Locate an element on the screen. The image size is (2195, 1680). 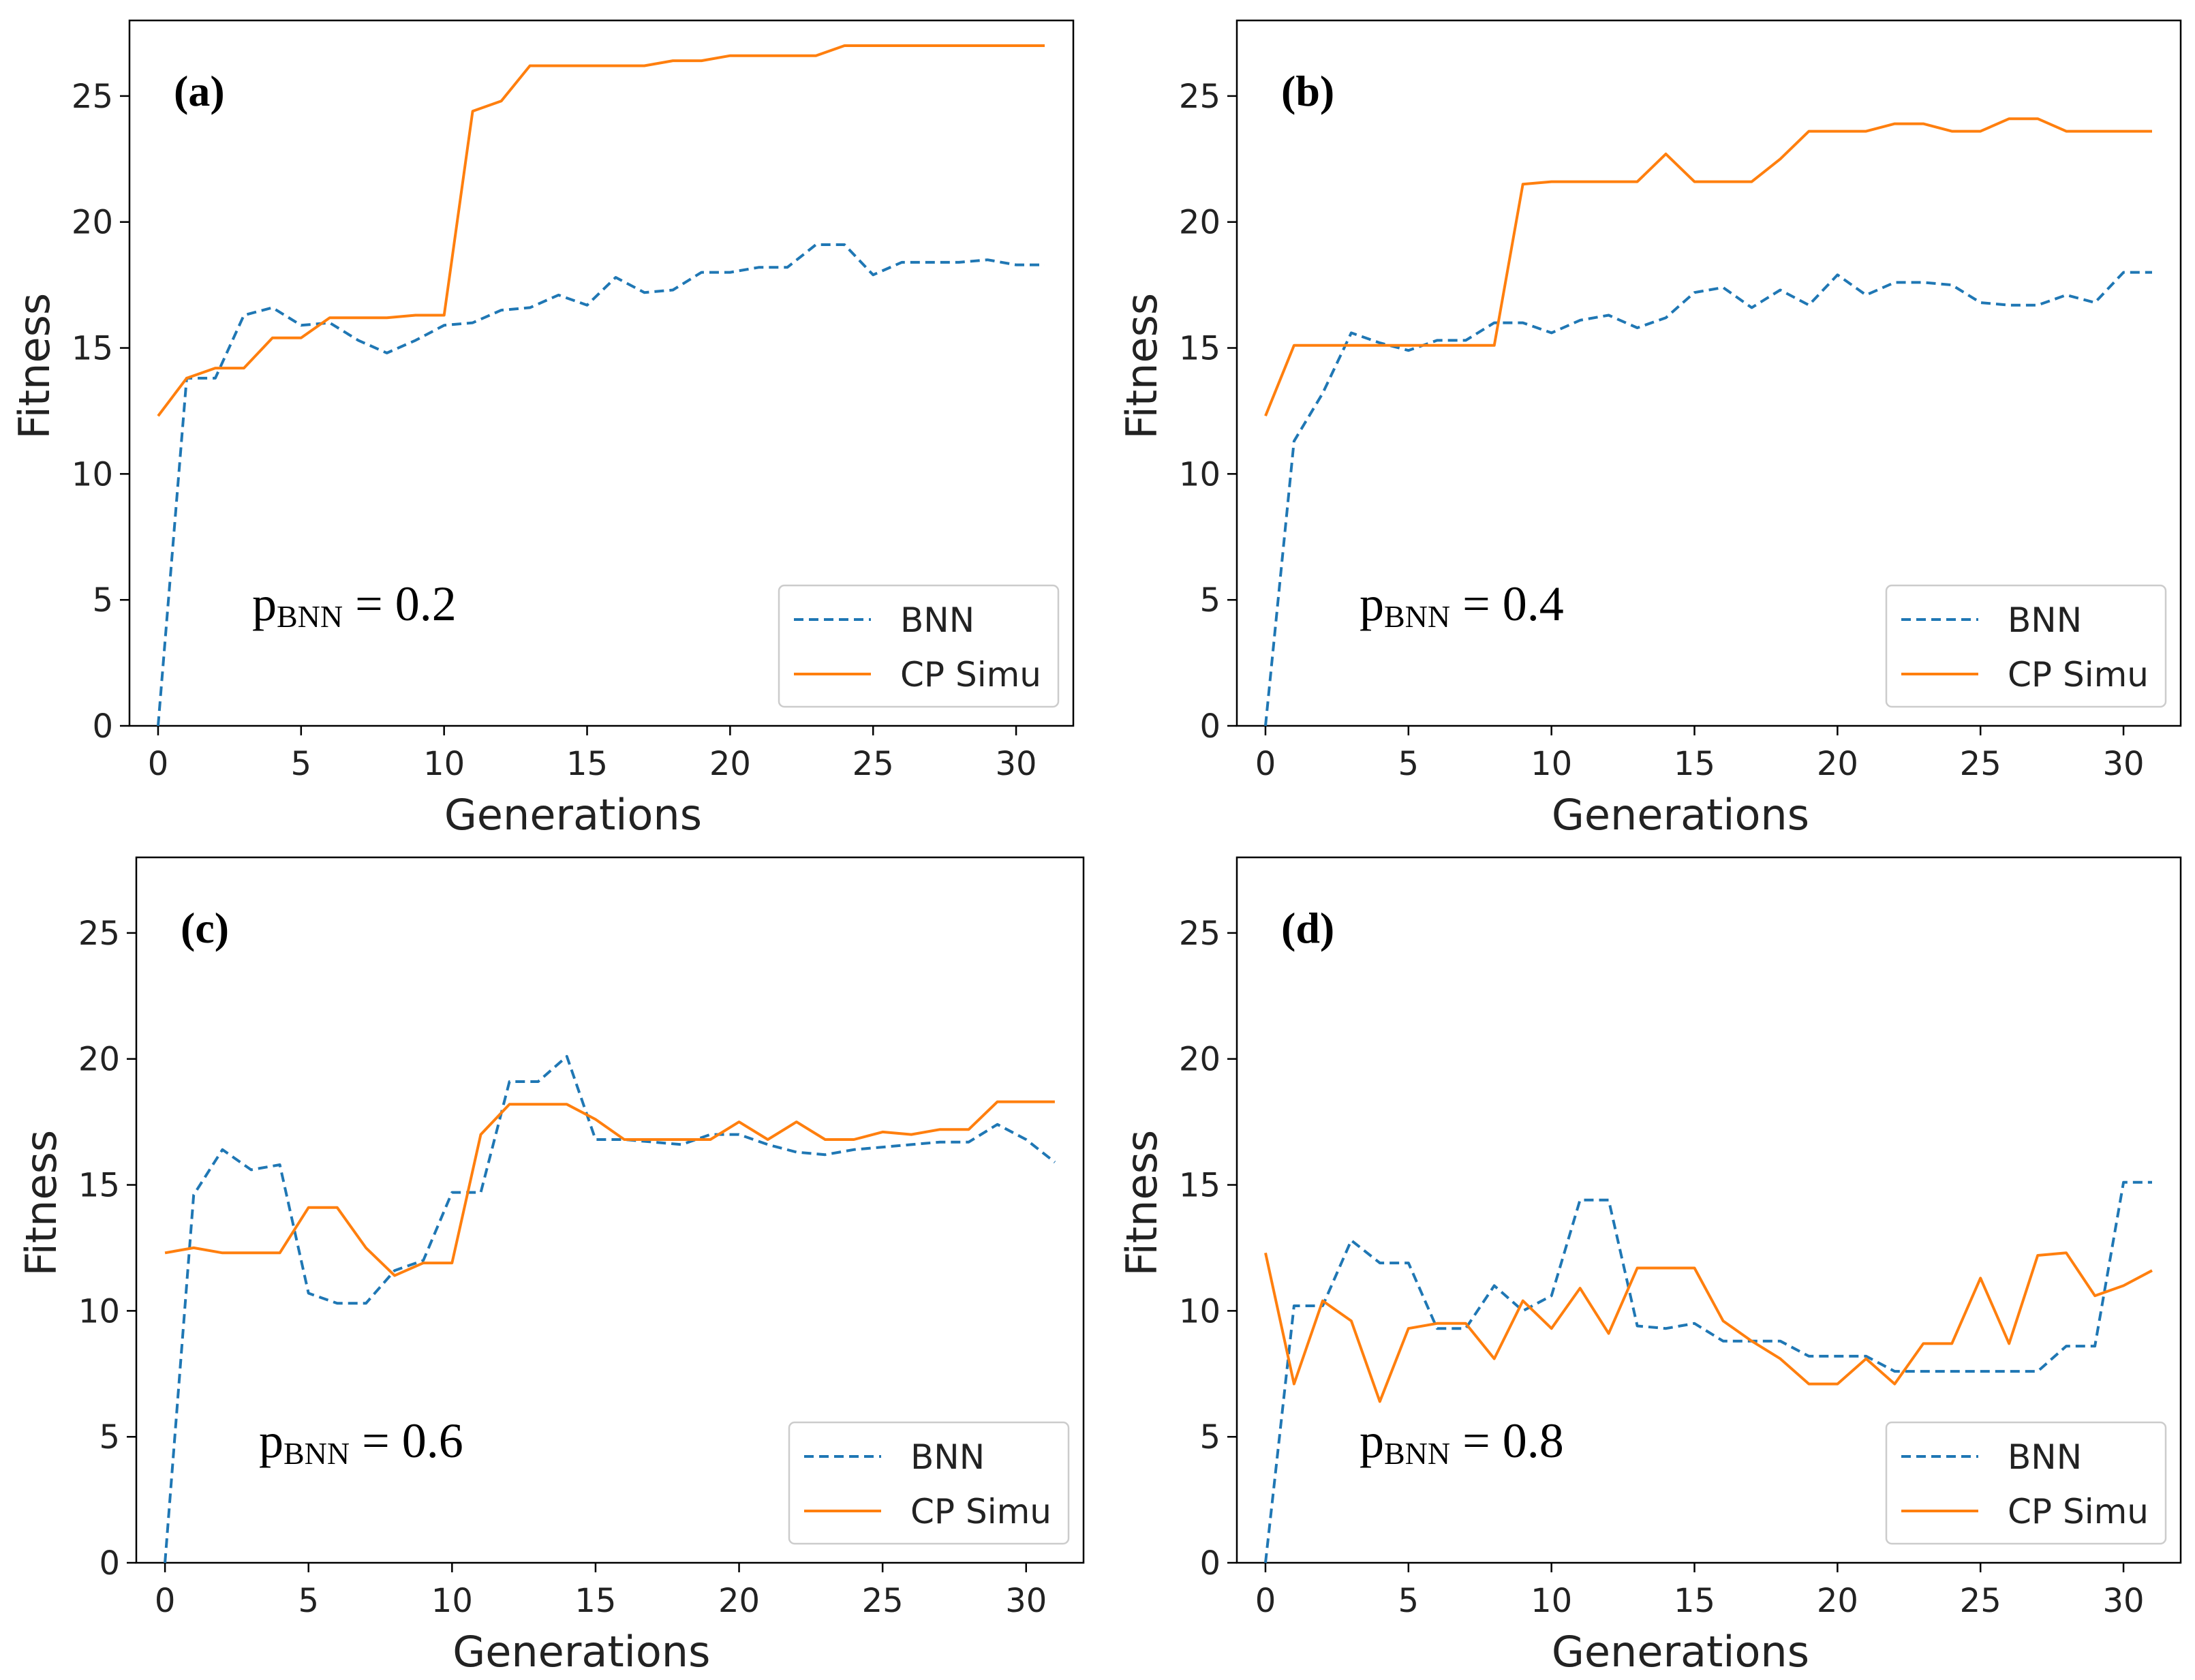
p-bnn-annotation: pBNN = 0.6 is located at coordinates (361, 1442).